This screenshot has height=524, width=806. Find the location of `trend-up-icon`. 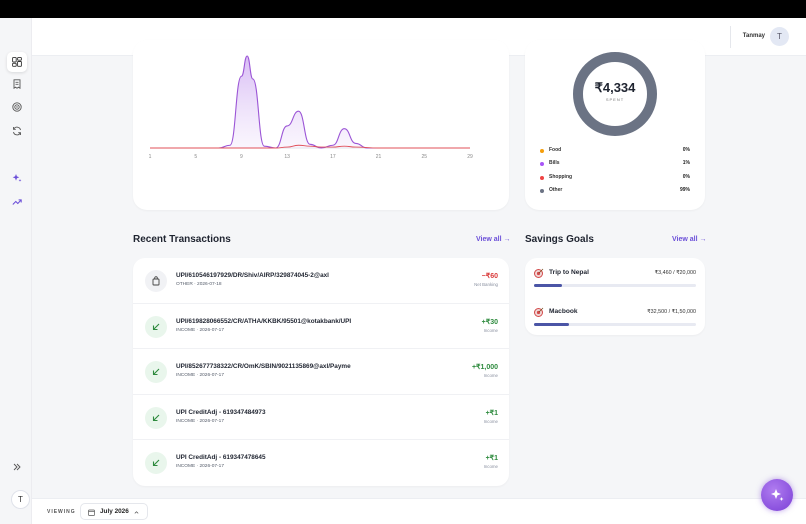

trend-up-icon is located at coordinates (17, 202).